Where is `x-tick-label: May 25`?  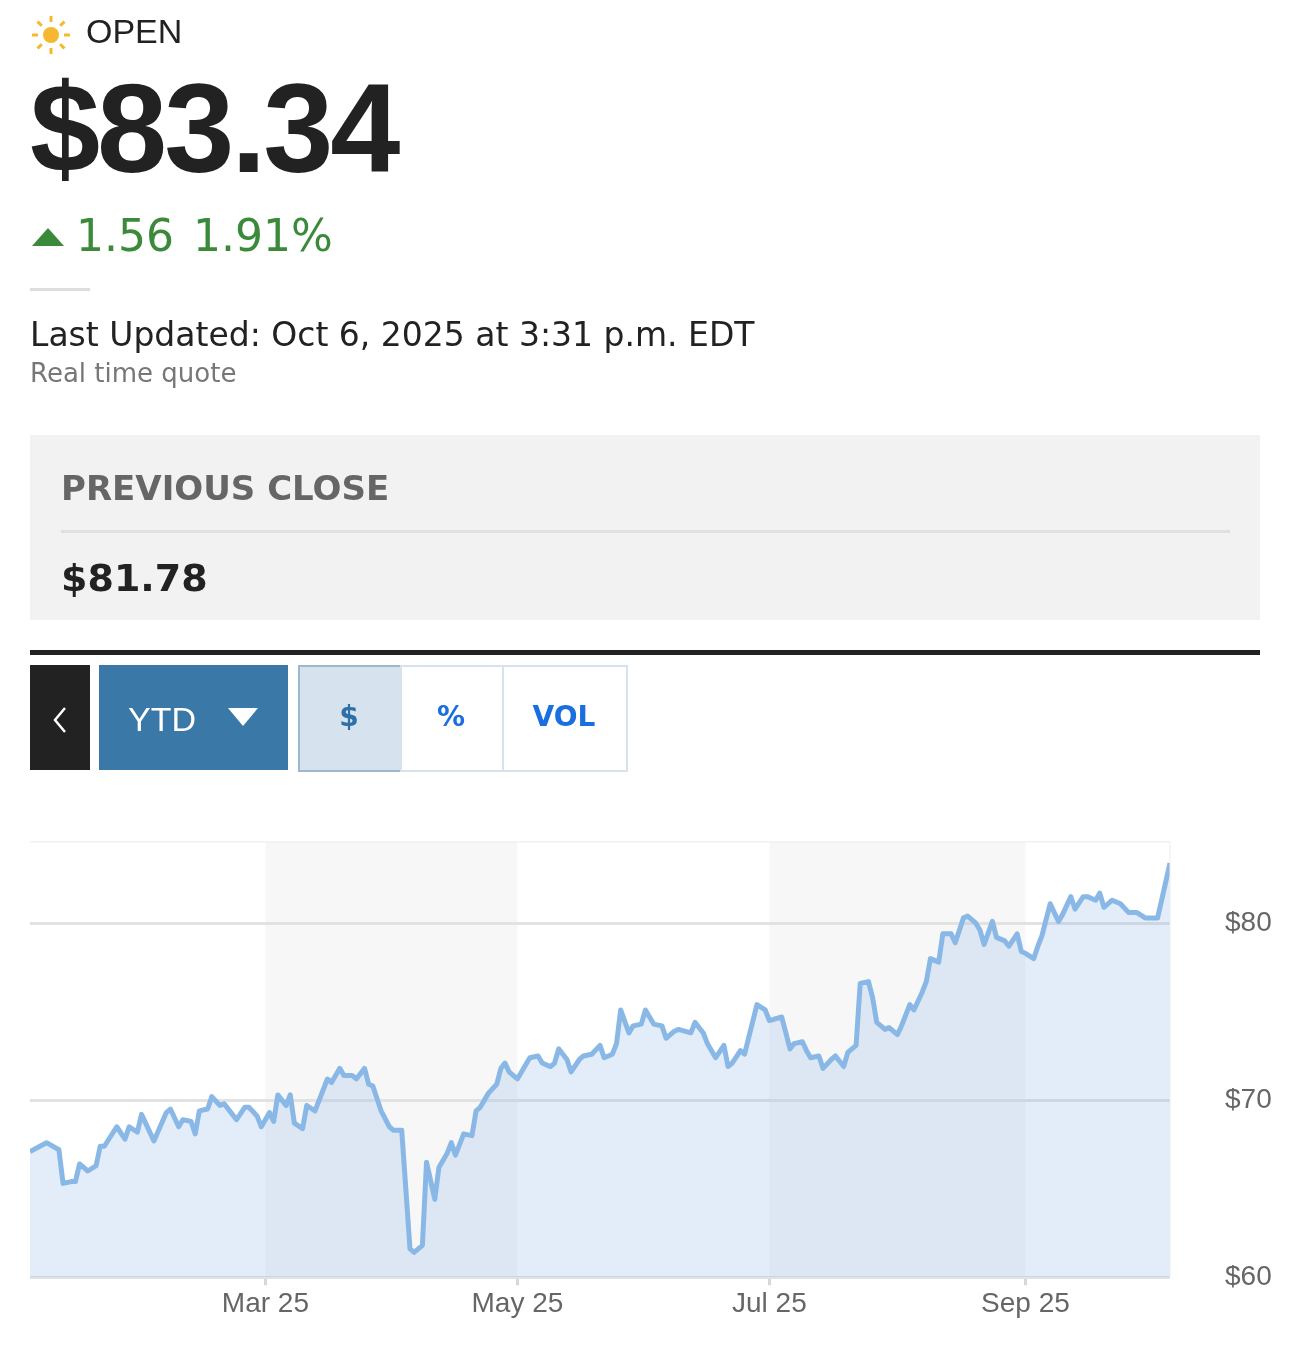
x-tick-label: May 25 is located at coordinates (517, 1302).